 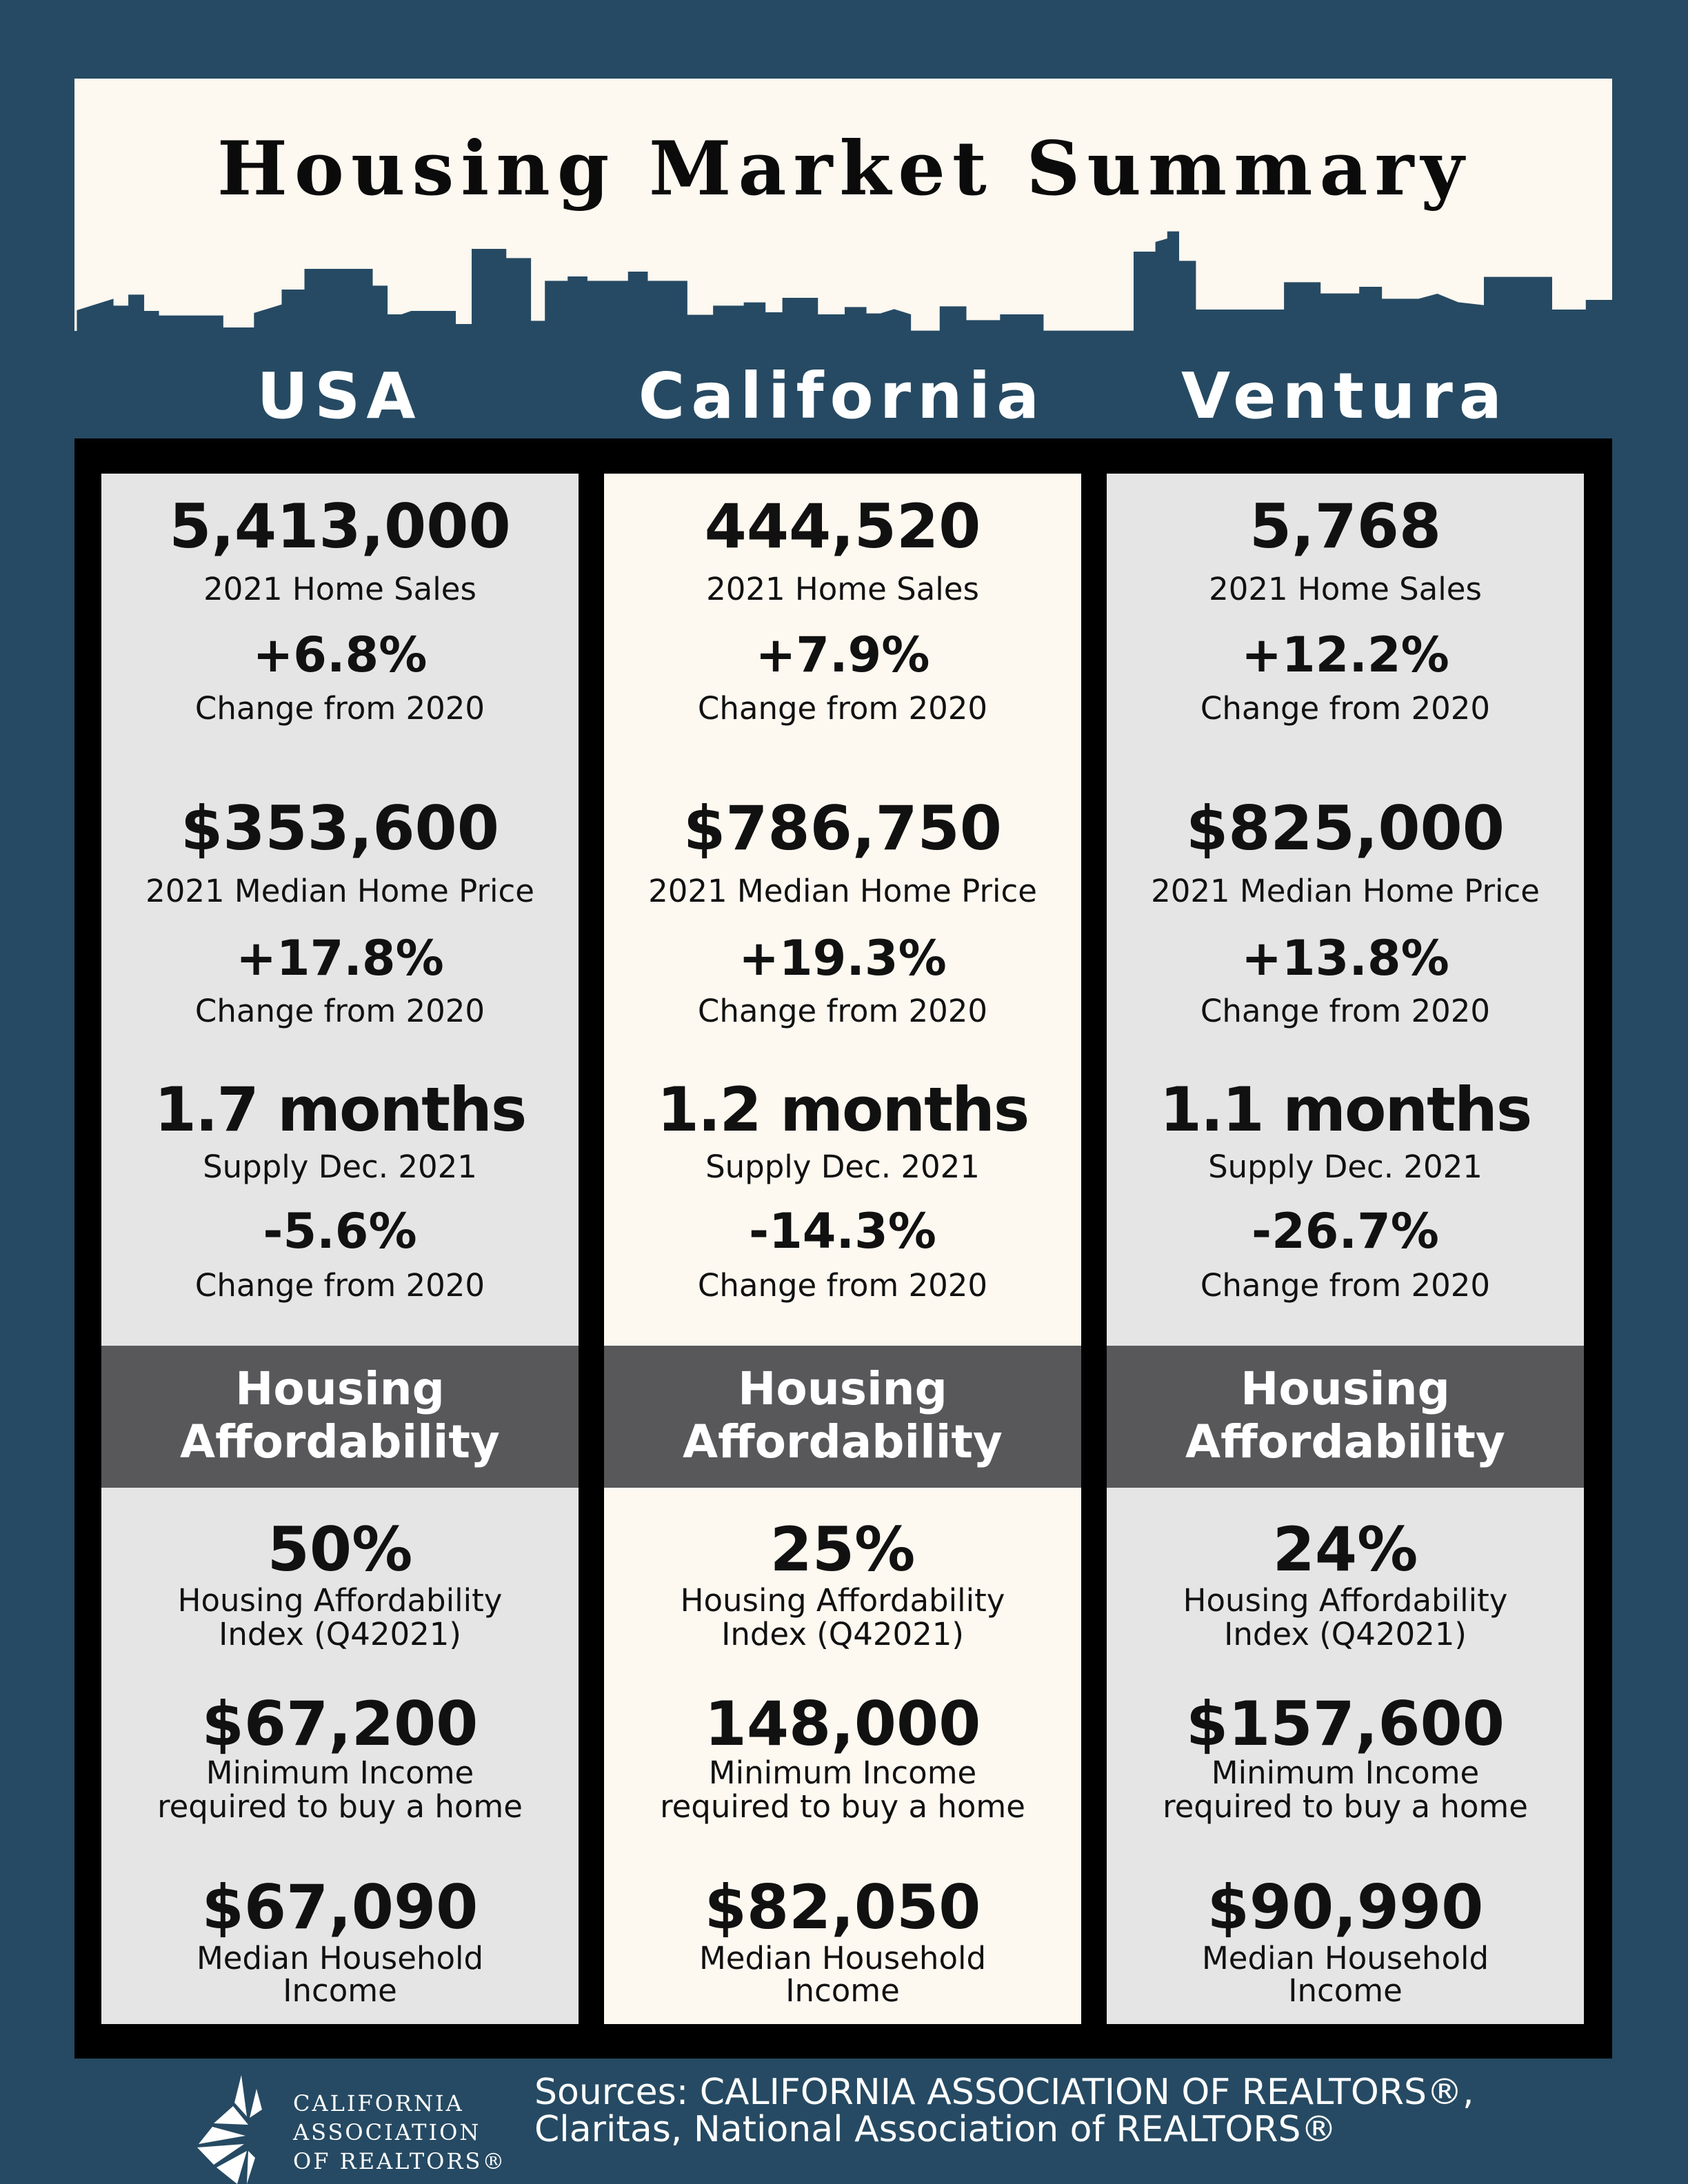 What do you see at coordinates (387, 2132) in the screenshot?
I see `logo-line: ASSOCIATION` at bounding box center [387, 2132].